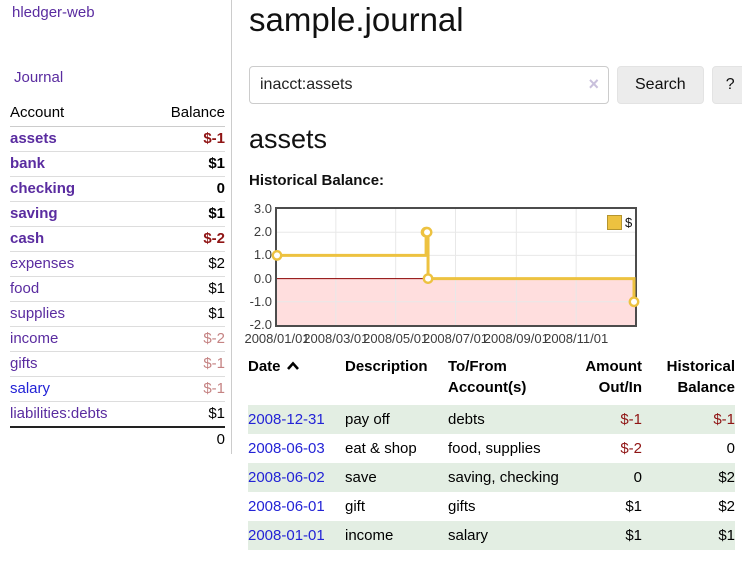 The width and height of the screenshot is (742, 582). Describe the element at coordinates (117, 139) in the screenshot. I see `account-row: assets $-1` at that location.